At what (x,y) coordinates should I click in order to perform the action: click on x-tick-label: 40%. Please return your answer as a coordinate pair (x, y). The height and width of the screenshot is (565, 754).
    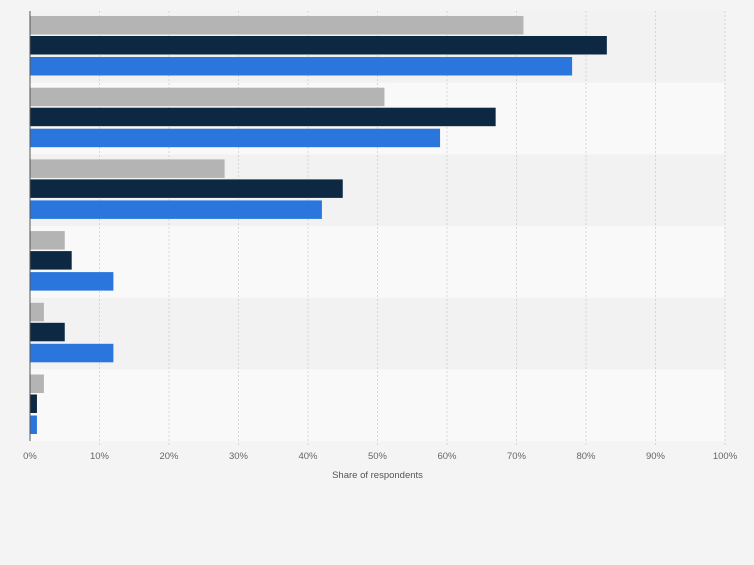
    Looking at the image, I should click on (308, 456).